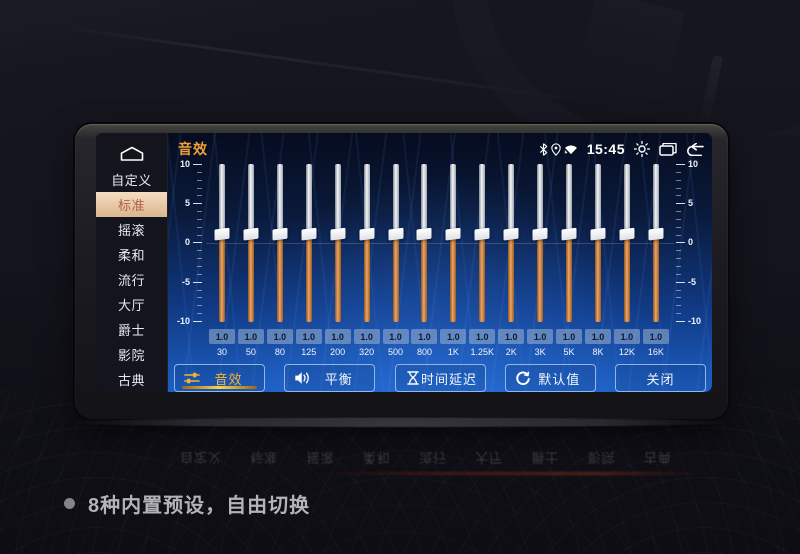 This screenshot has height=554, width=800. Describe the element at coordinates (626, 67) in the screenshot. I see `steering-wheel-shape` at that location.